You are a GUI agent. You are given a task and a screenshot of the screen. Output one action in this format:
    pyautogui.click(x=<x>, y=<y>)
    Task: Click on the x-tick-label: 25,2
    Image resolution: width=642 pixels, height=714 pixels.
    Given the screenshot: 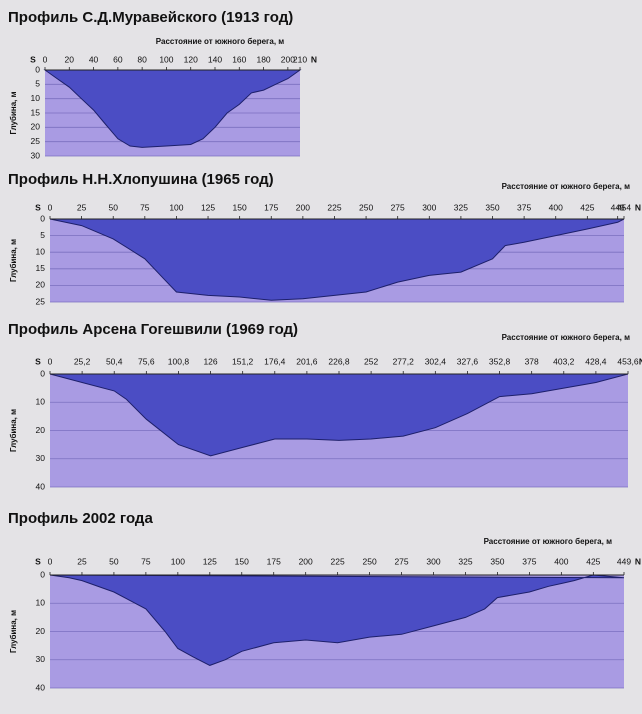 What is the action you would take?
    pyautogui.click(x=82, y=361)
    